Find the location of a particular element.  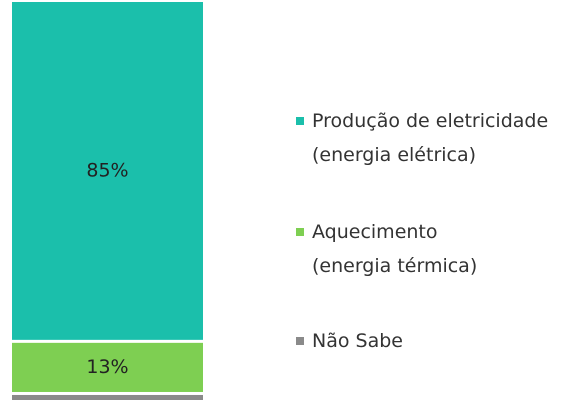

data-label: 13% is located at coordinates (107, 367).